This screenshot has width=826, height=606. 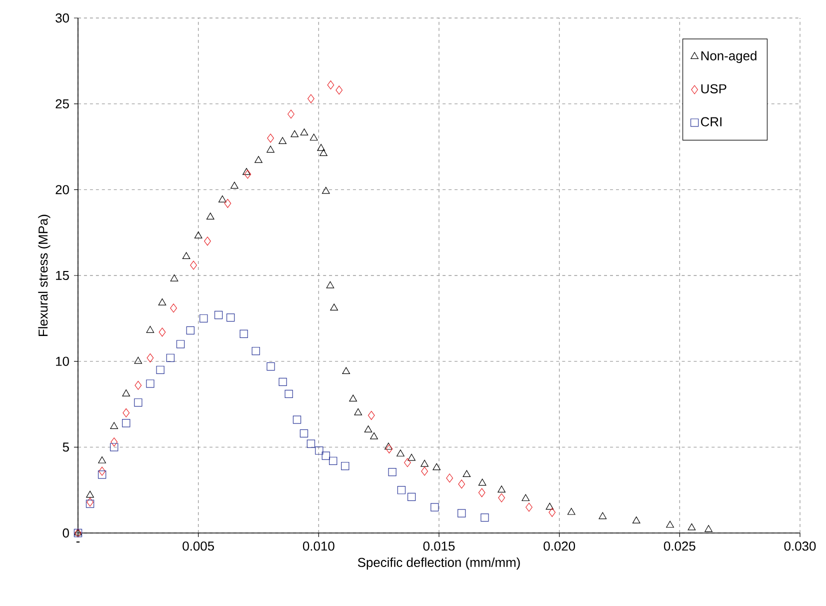 What do you see at coordinates (560, 546) in the screenshot?
I see `x-tick-label: 0.020` at bounding box center [560, 546].